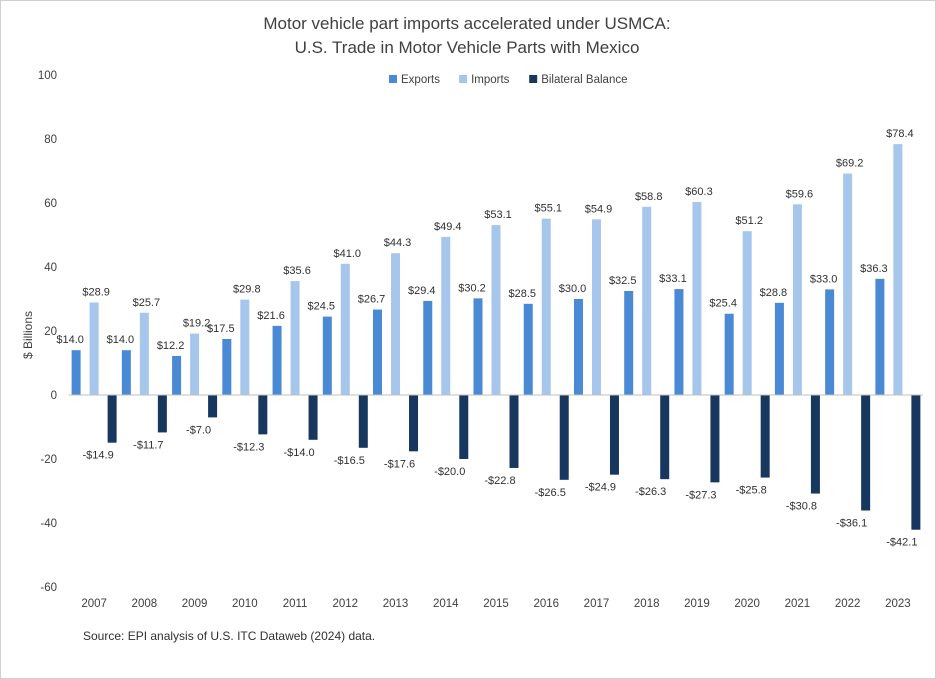  I want to click on data-label-exports: $33.1, so click(673, 279).